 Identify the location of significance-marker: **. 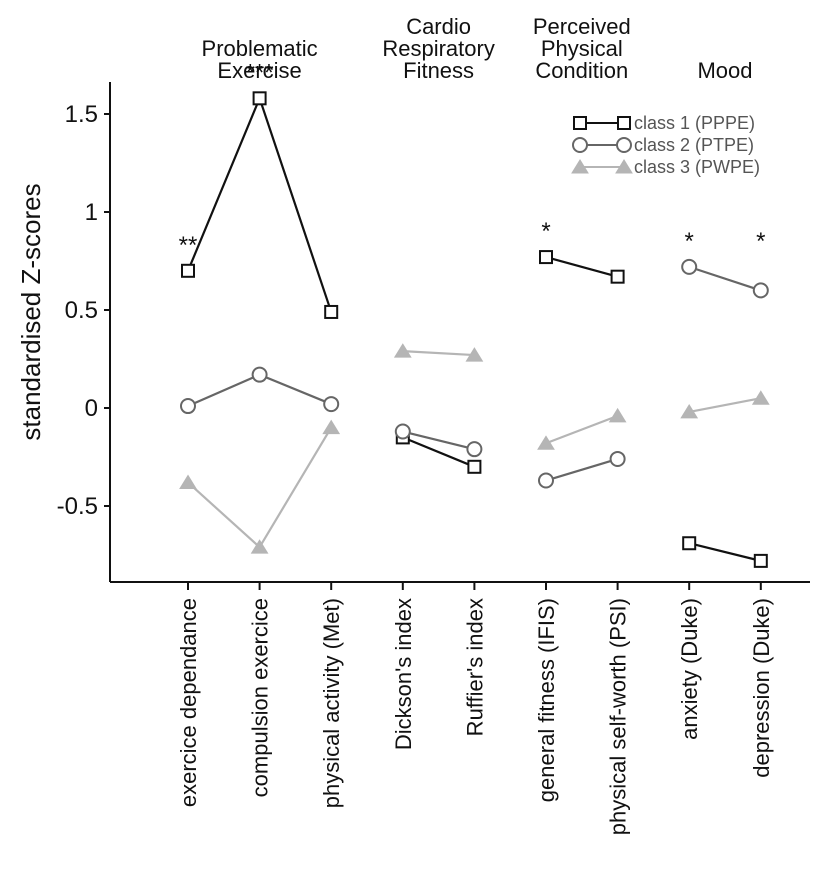
(188, 245).